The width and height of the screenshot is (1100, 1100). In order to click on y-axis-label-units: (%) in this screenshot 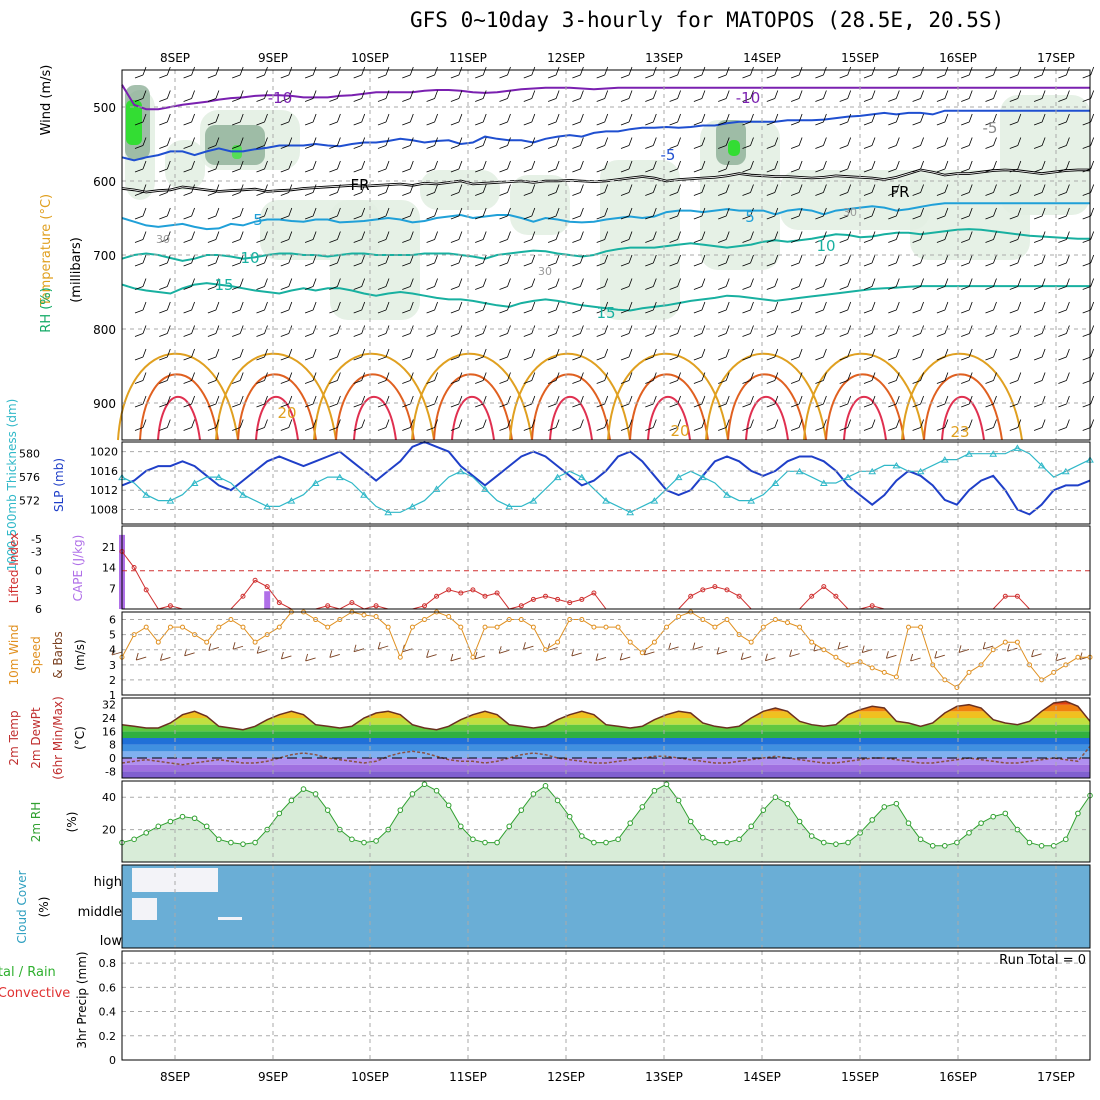, I will do `click(72, 822)`.